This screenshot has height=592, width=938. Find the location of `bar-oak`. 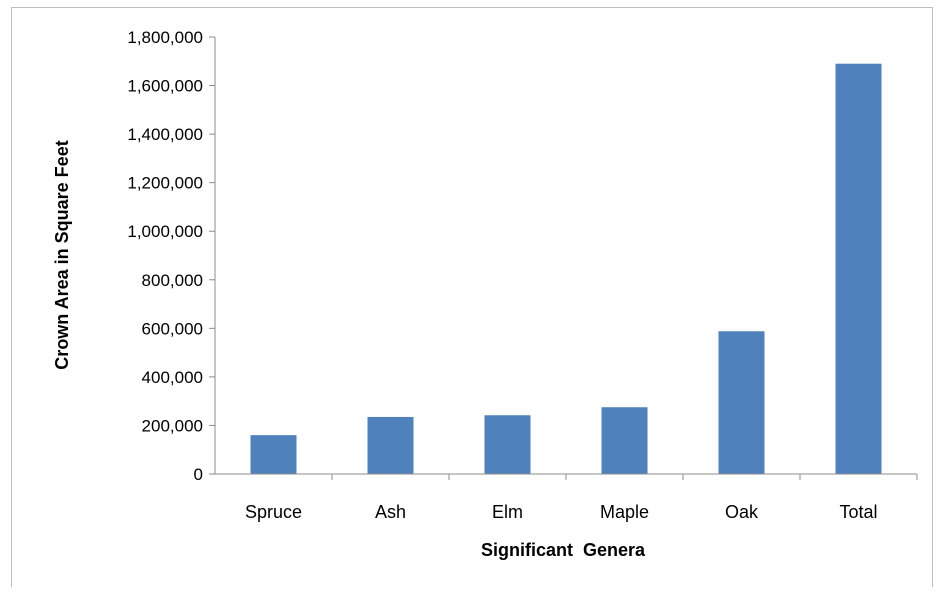

bar-oak is located at coordinates (741, 402).